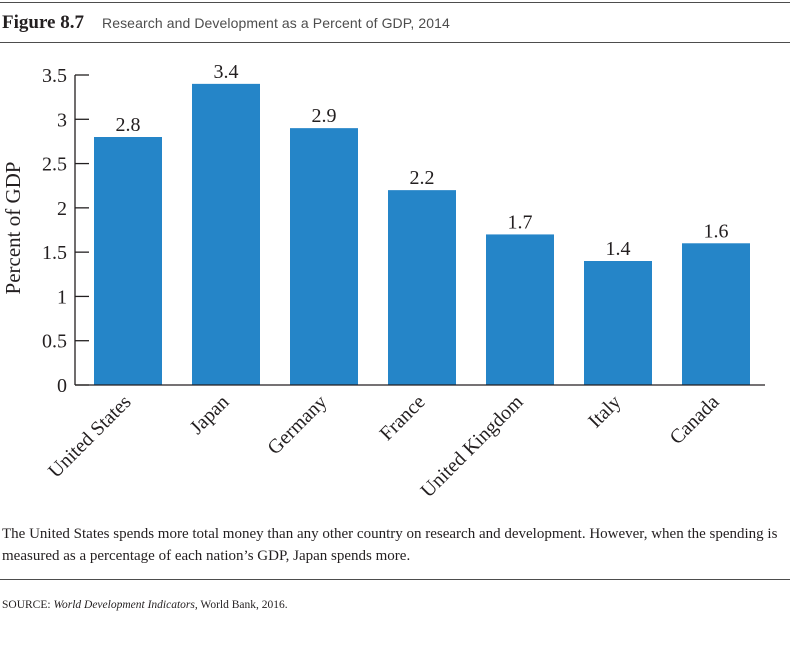  Describe the element at coordinates (62, 120) in the screenshot. I see `y-tick-label: 3` at that location.